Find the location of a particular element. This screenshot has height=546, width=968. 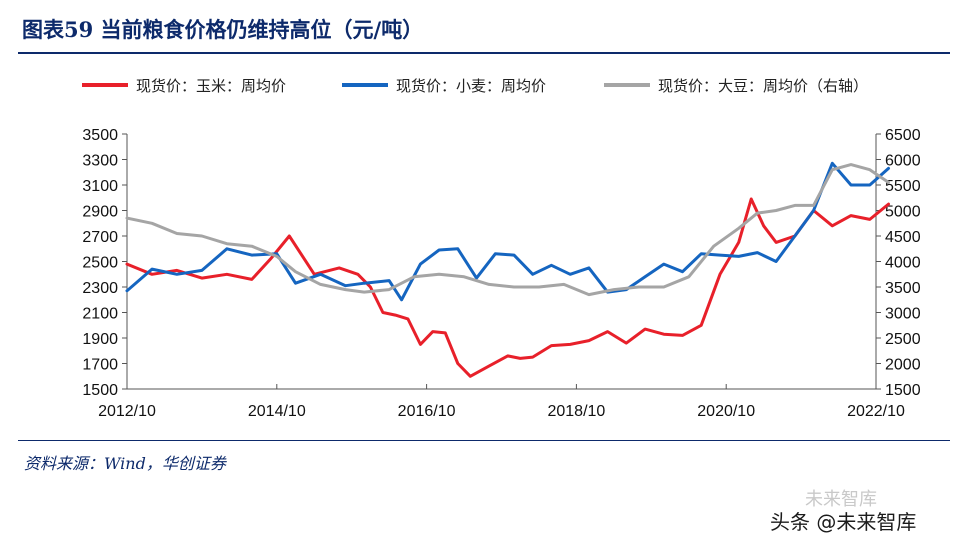

legend-item-wheat: 现货价：小麦：周均价 is located at coordinates (444, 85).